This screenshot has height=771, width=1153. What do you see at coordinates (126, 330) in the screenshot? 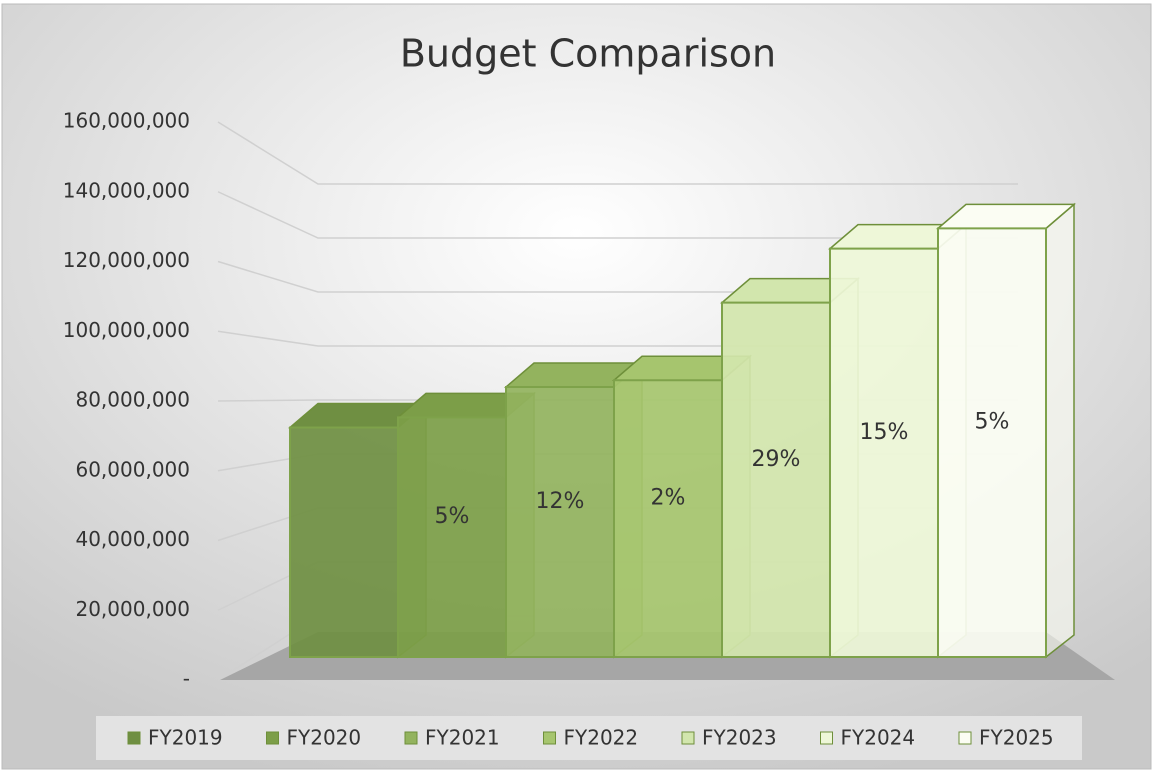
I see `y-tick-label: 100,000,000` at bounding box center [126, 330].